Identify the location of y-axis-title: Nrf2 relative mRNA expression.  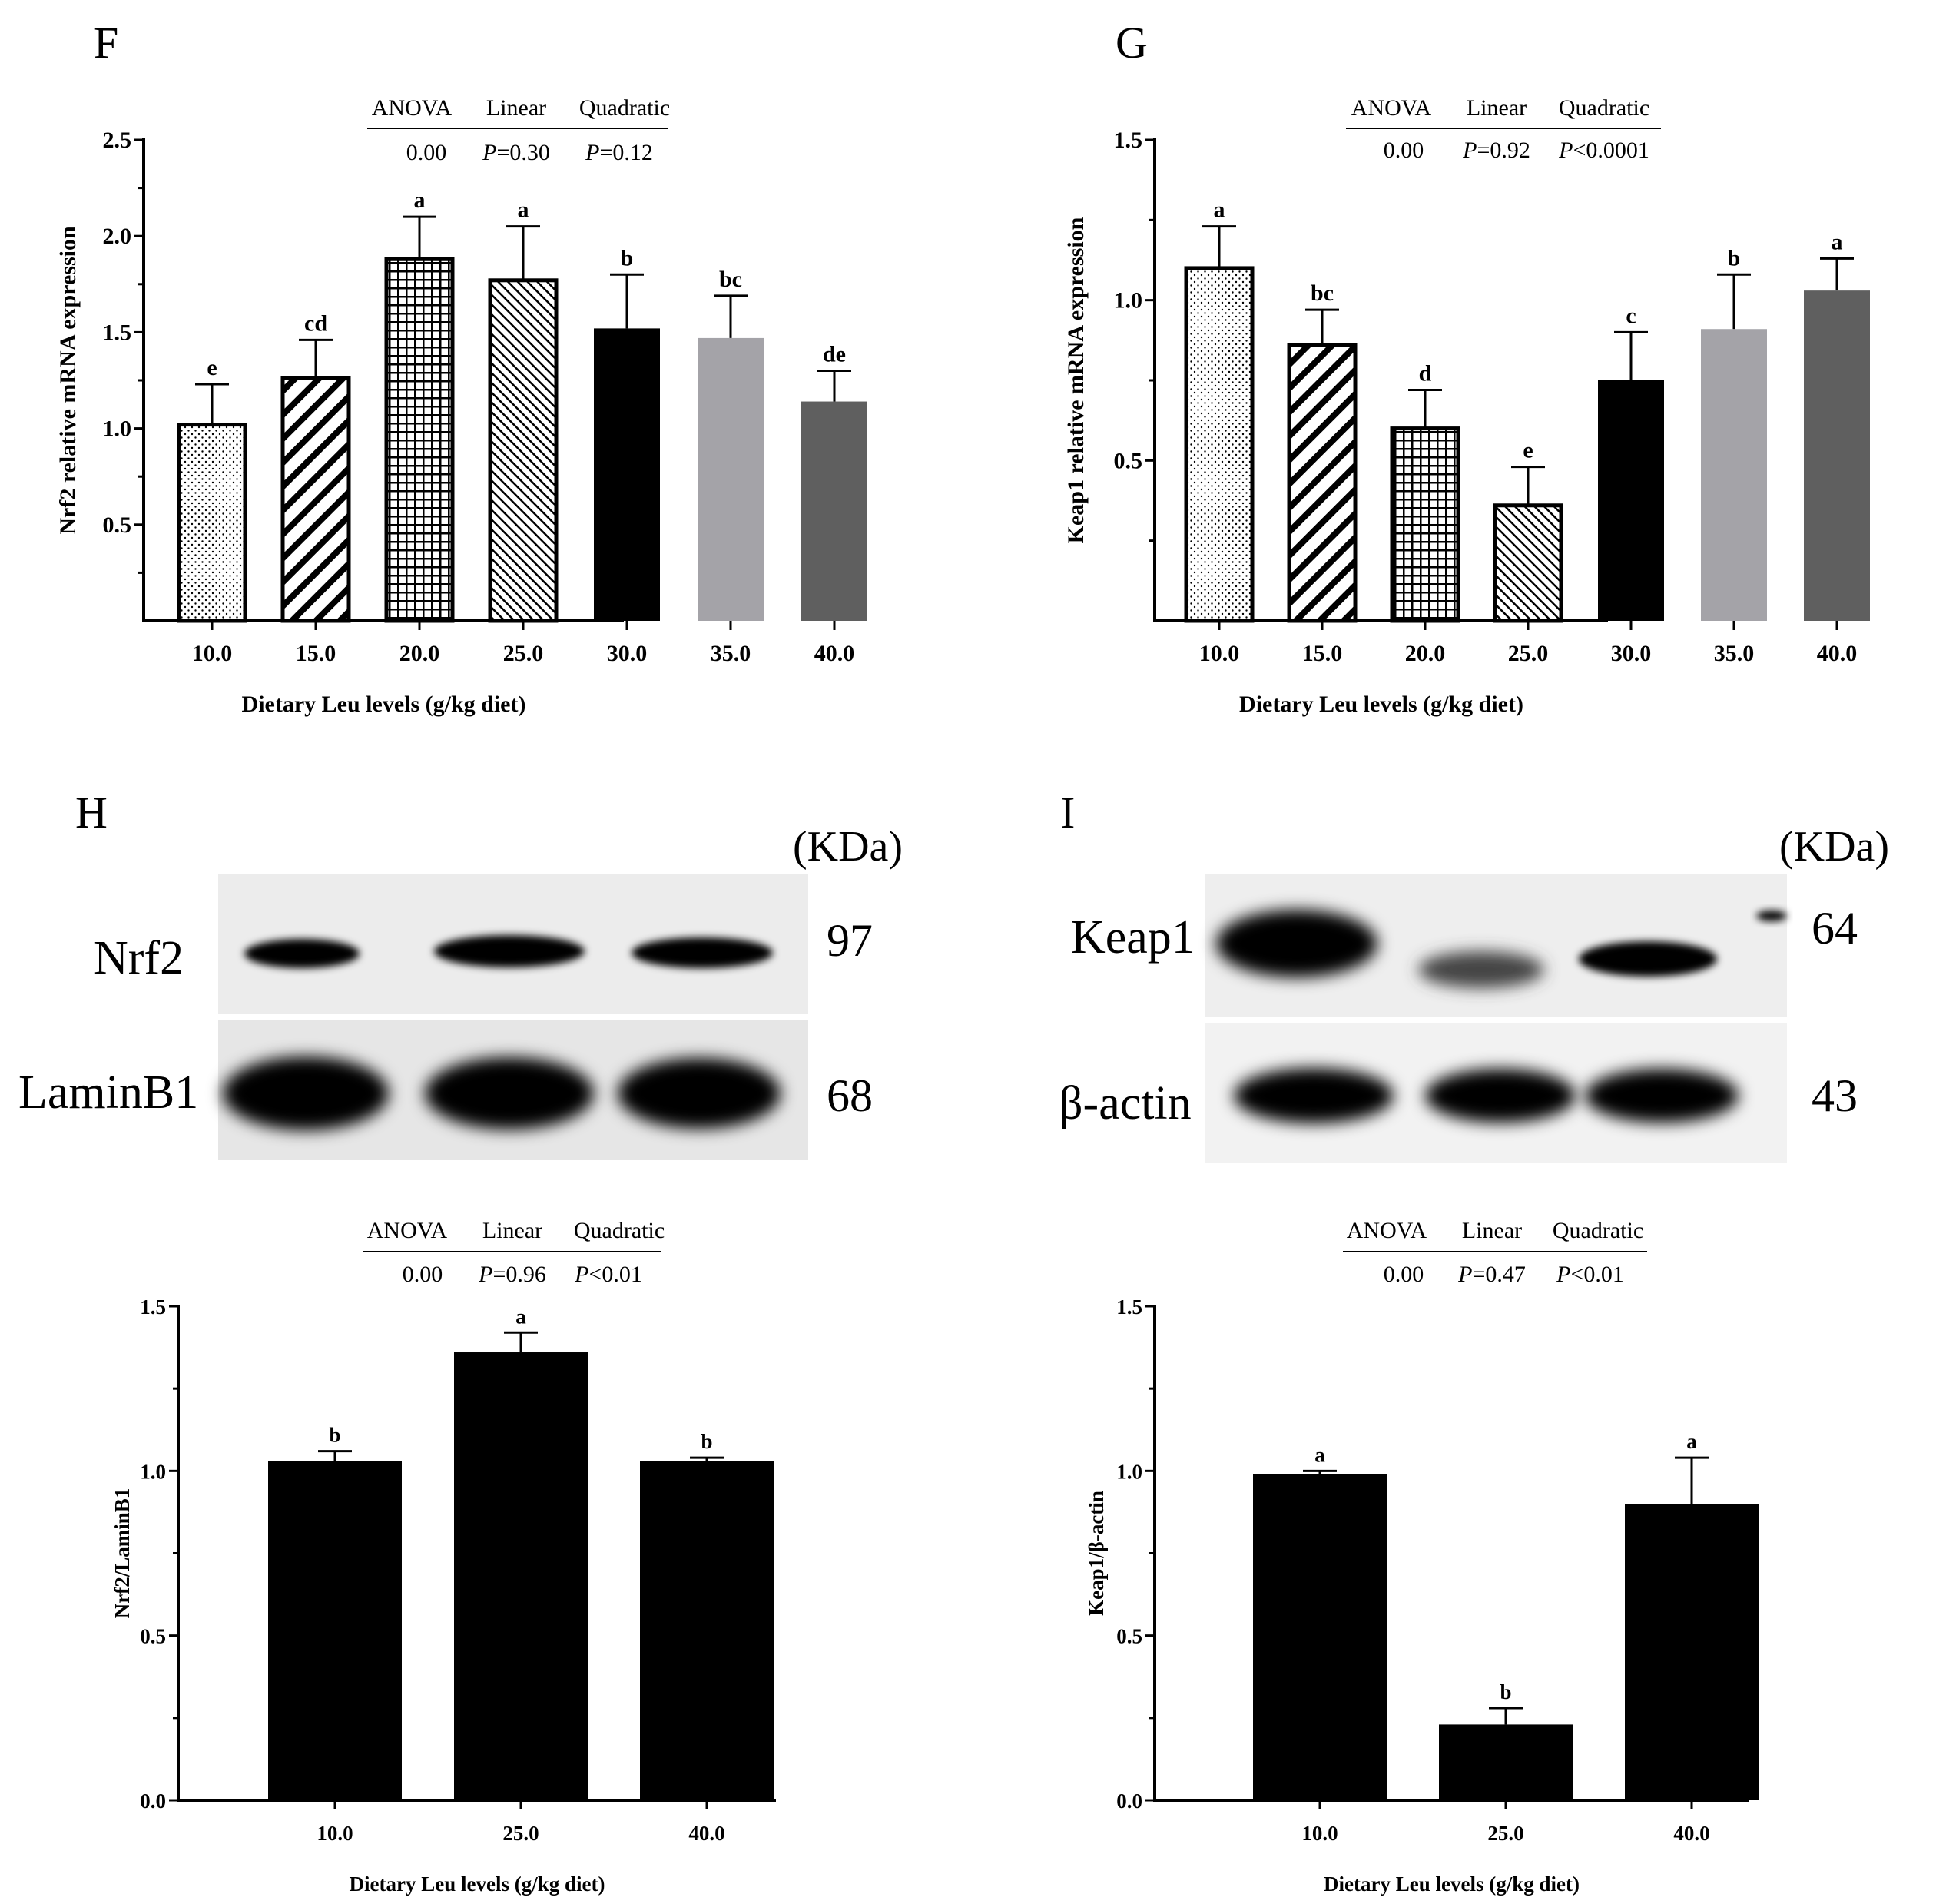
(68, 381).